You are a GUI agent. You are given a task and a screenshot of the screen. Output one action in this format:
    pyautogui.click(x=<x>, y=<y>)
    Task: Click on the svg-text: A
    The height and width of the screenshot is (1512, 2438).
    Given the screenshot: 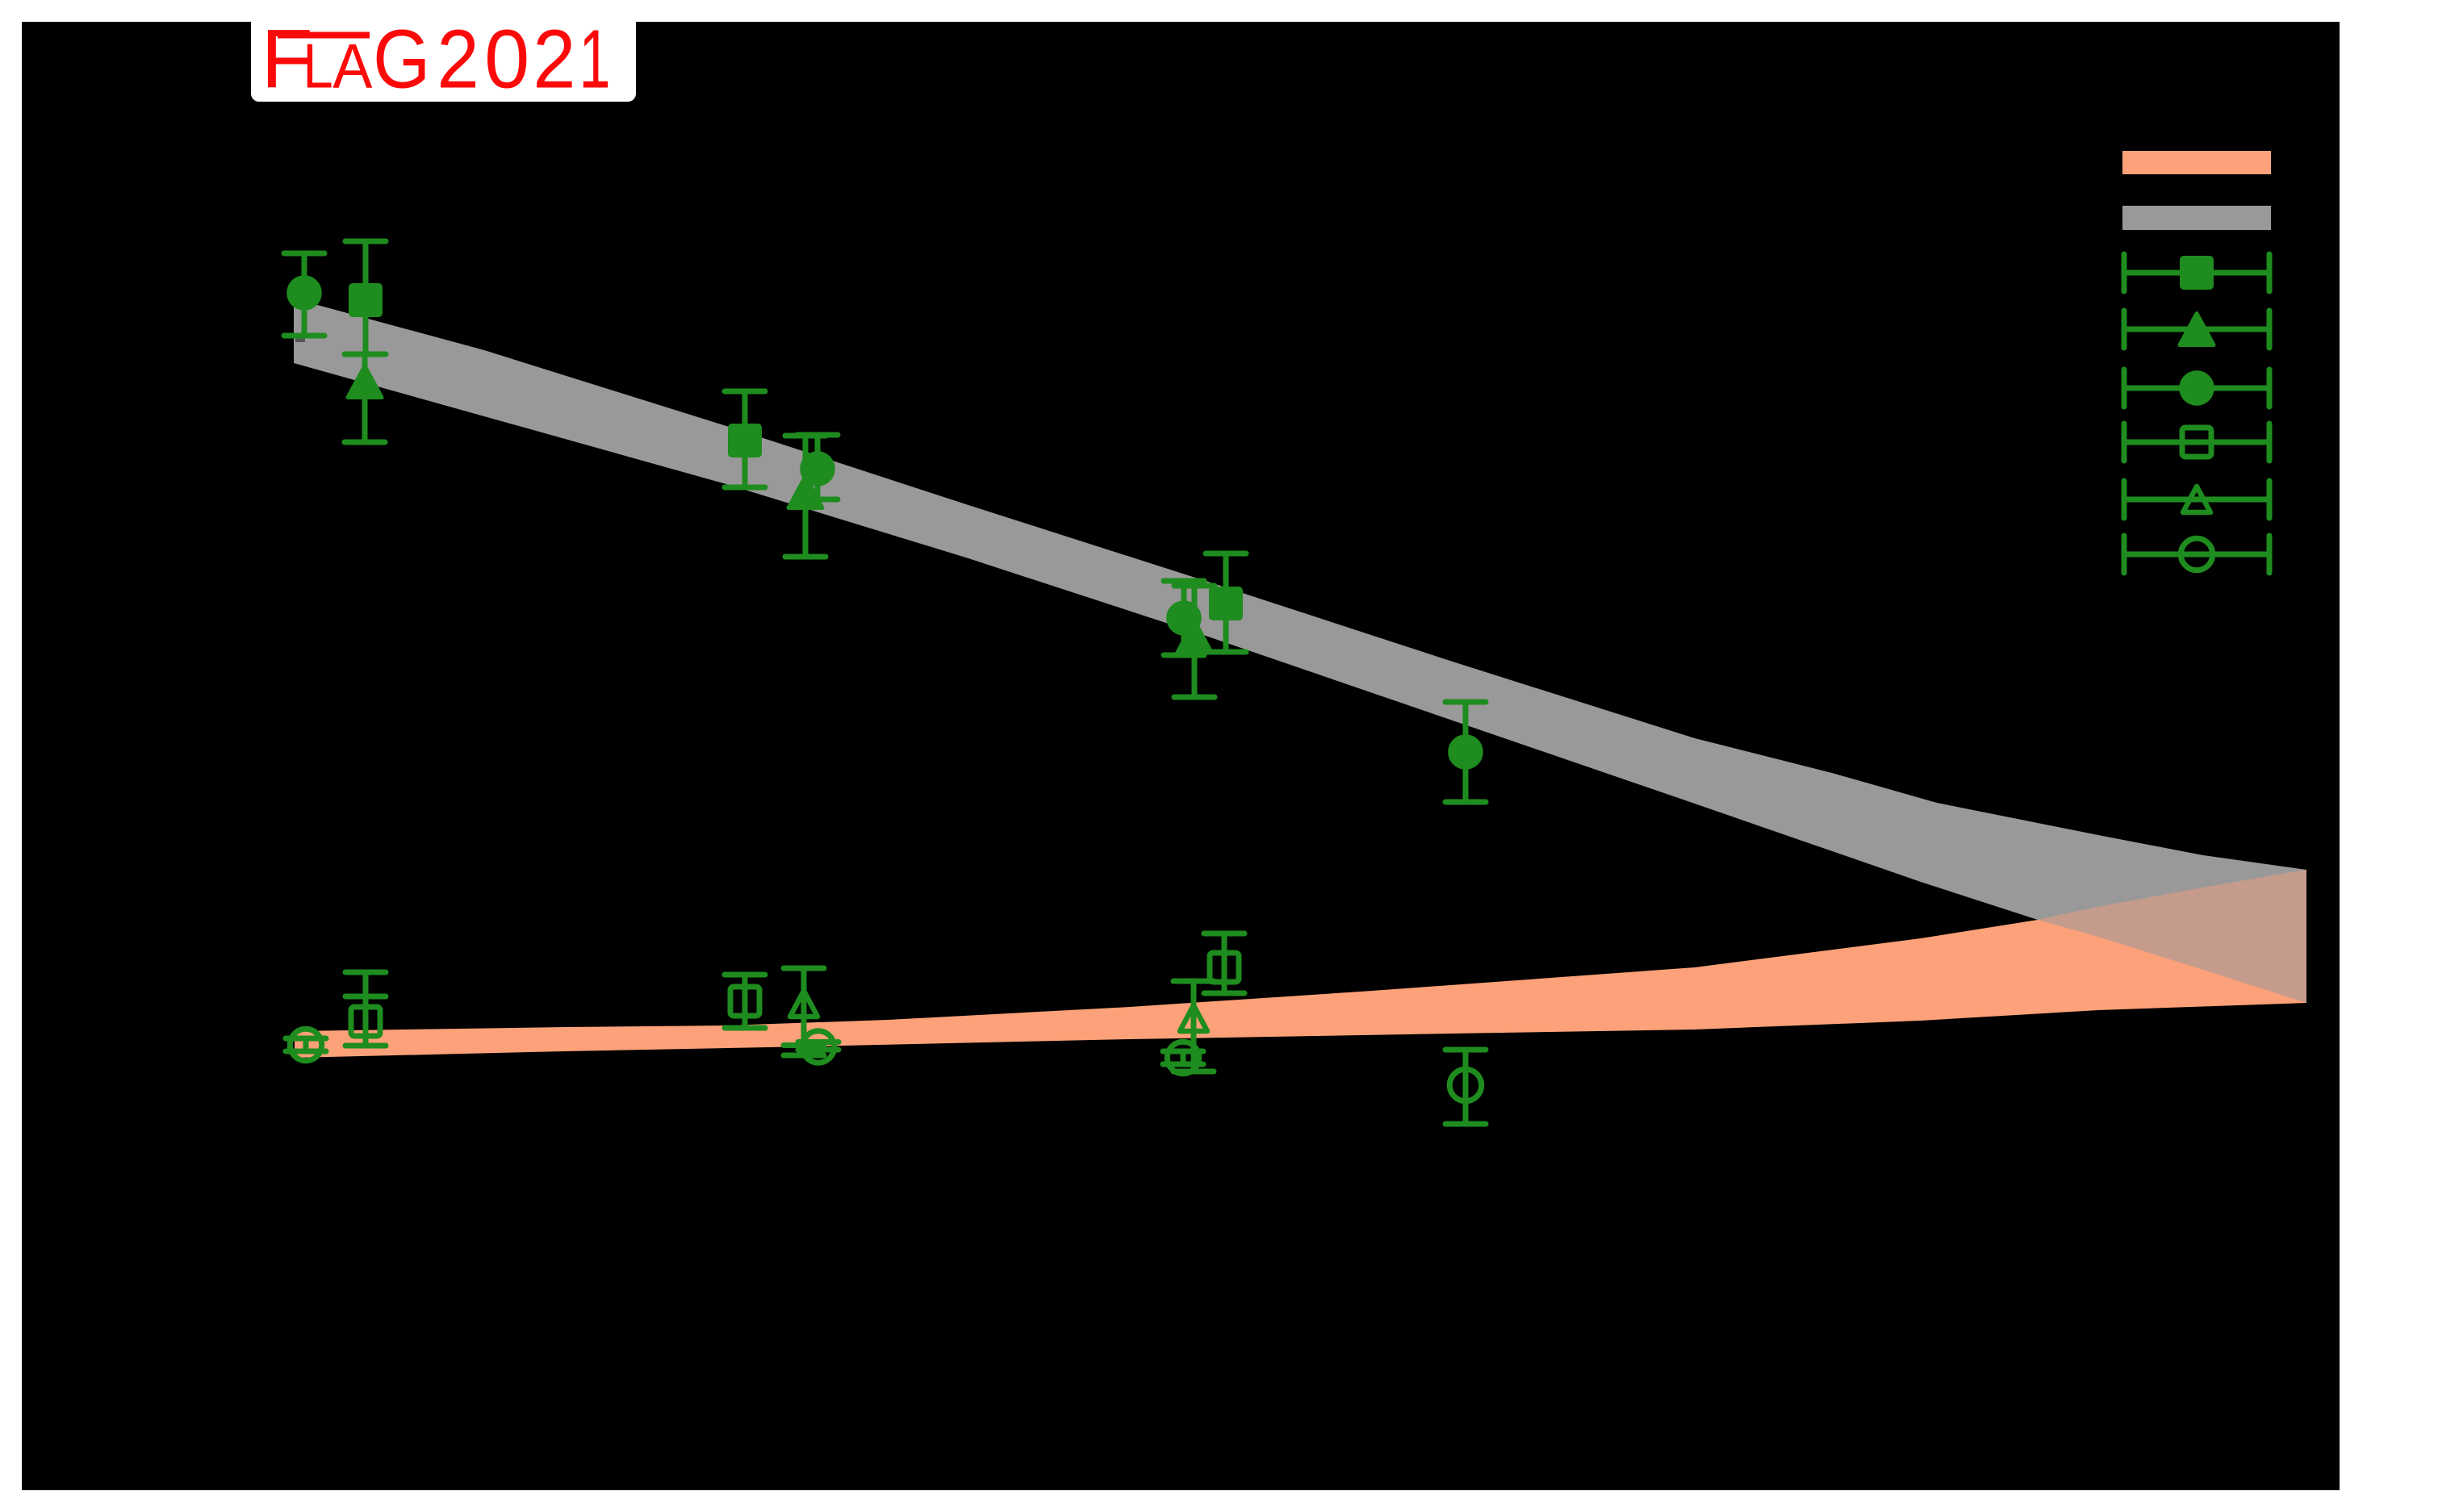 What is the action you would take?
    pyautogui.click(x=352, y=66)
    